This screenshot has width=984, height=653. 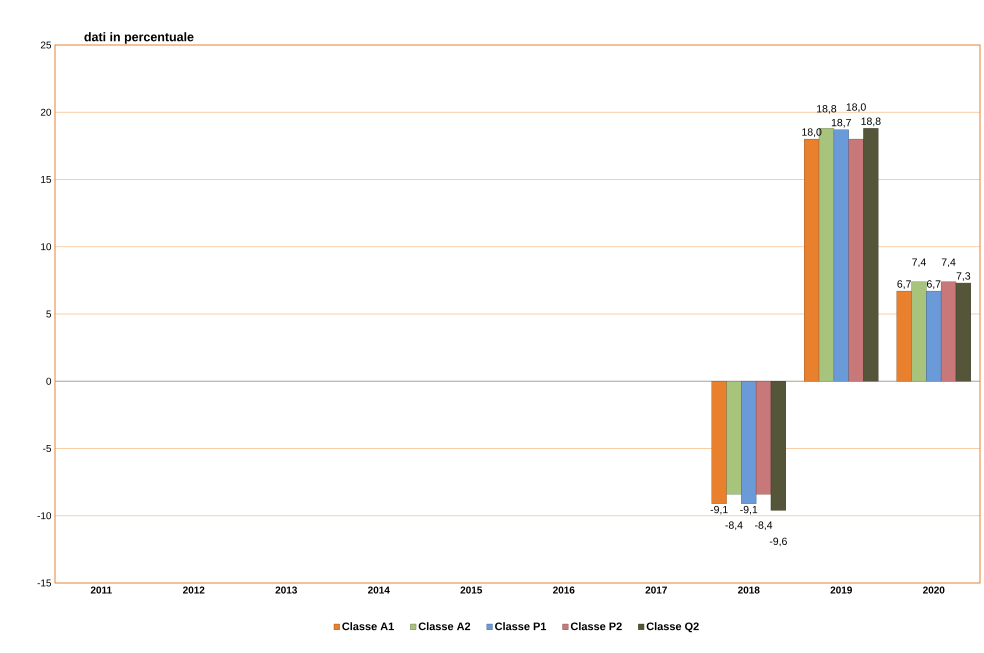 I want to click on data-label: 7,3, so click(x=963, y=276).